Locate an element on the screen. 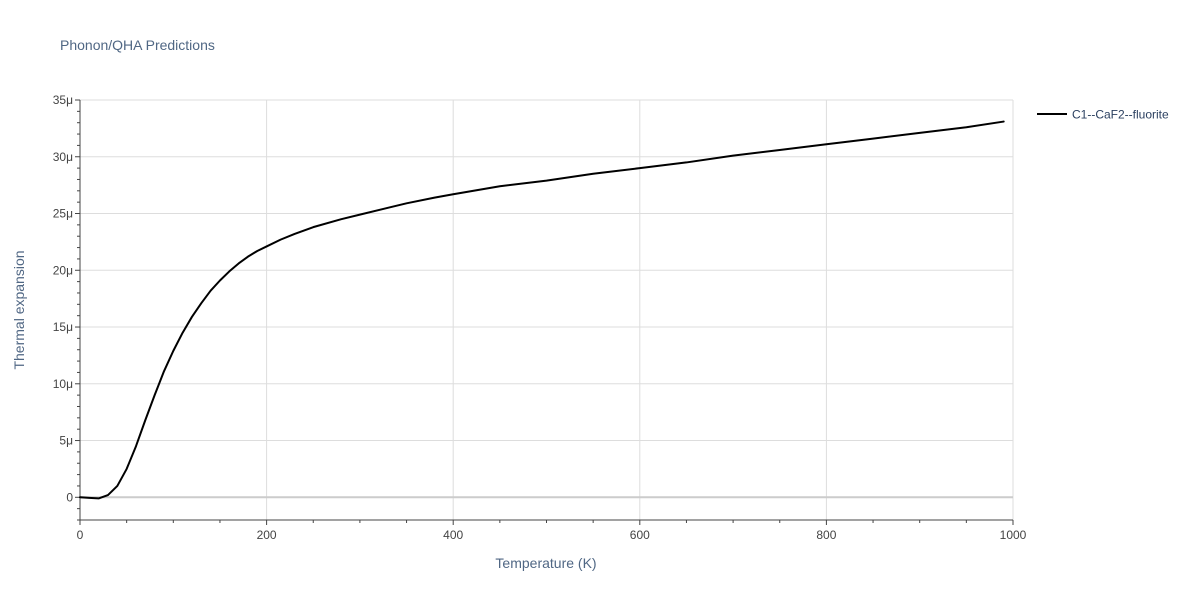 The height and width of the screenshot is (600, 1200). legend: C1--CaF2--fluorite is located at coordinates (1103, 115).